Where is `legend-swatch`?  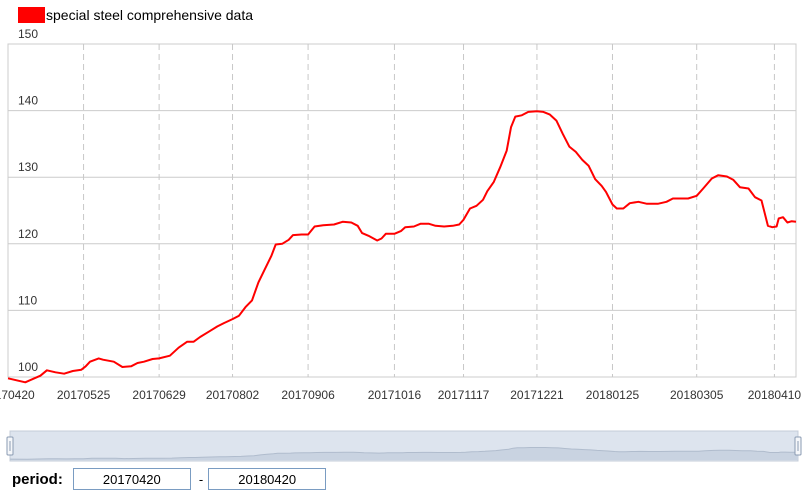
legend-swatch is located at coordinates (31, 15).